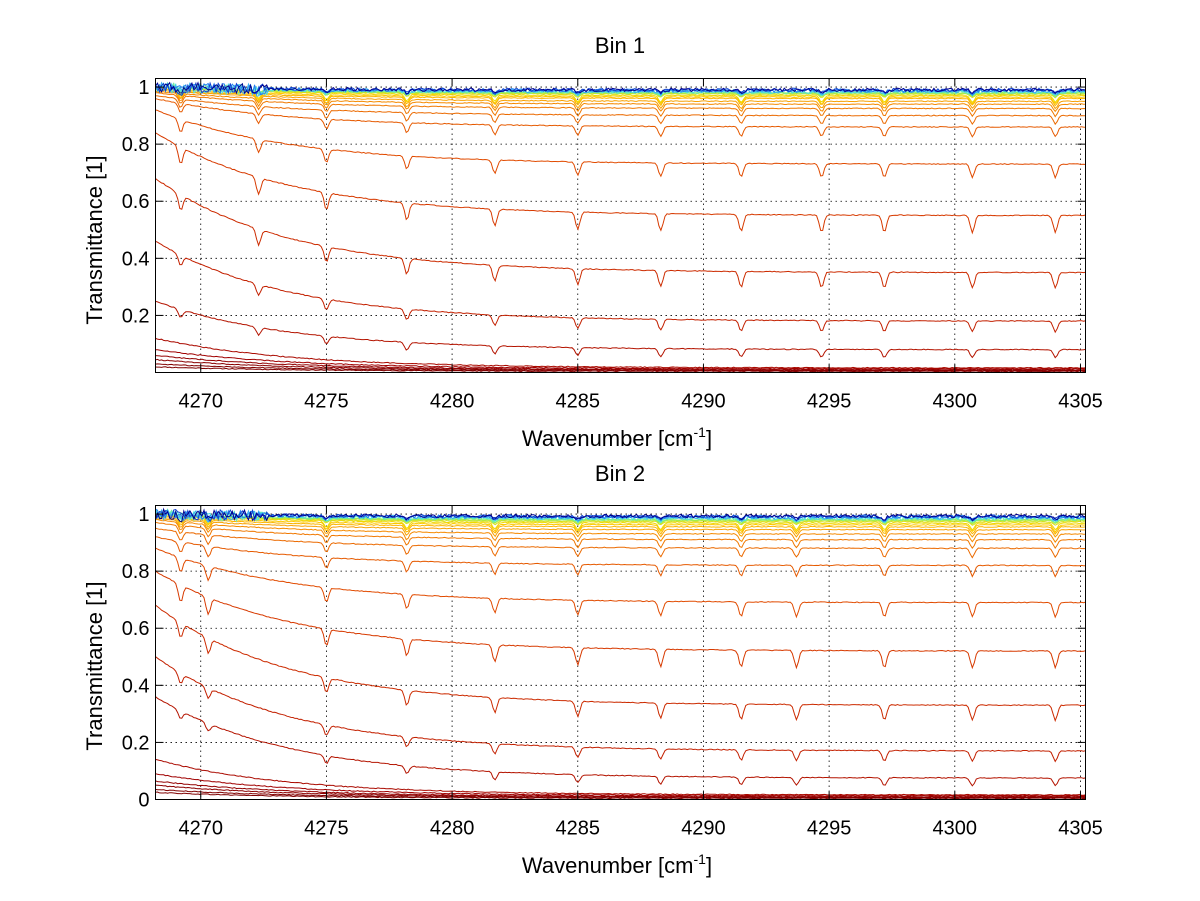 The width and height of the screenshot is (1200, 901). Describe the element at coordinates (143, 801) in the screenshot. I see `y-tick-label: 0` at that location.